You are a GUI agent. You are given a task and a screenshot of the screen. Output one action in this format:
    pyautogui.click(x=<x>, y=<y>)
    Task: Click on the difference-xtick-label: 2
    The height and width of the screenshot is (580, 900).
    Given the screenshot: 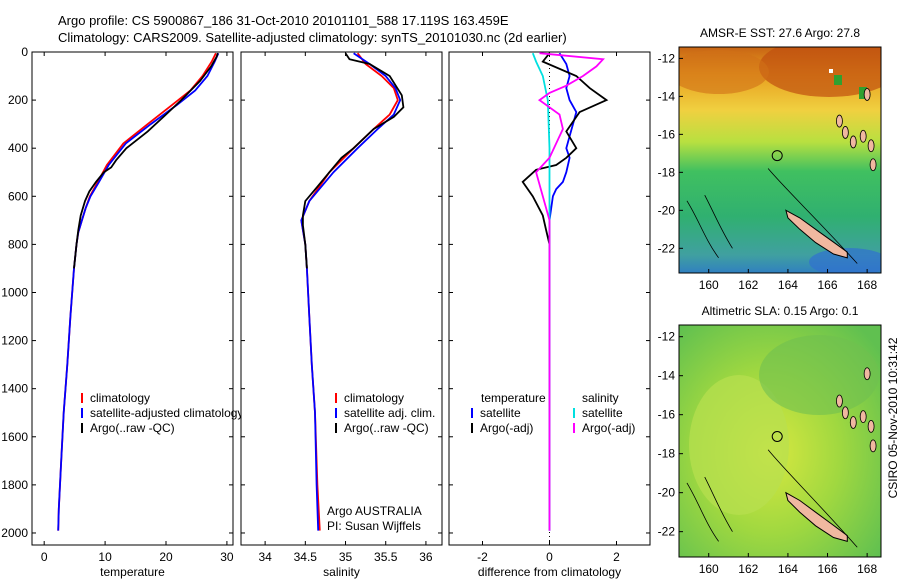 What is the action you would take?
    pyautogui.click(x=616, y=557)
    